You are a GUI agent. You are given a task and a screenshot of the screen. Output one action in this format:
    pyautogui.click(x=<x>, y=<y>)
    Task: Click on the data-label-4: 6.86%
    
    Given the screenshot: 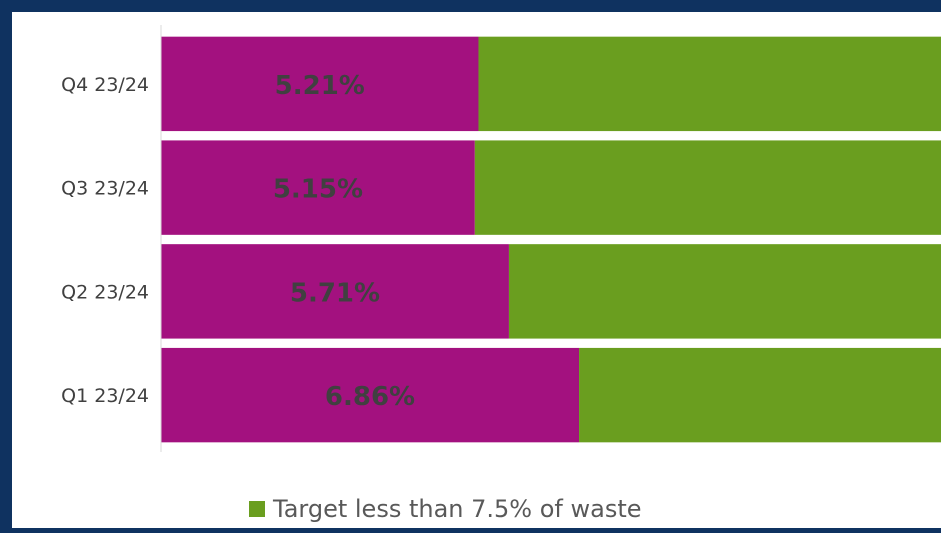 What is the action you would take?
    pyautogui.click(x=370, y=397)
    